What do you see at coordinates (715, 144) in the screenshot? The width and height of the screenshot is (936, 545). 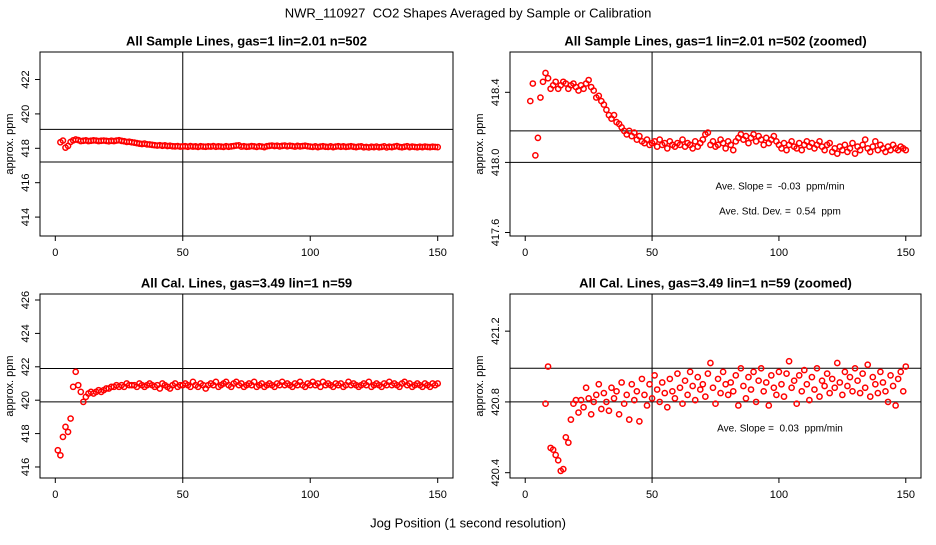 I see `plot-area` at bounding box center [715, 144].